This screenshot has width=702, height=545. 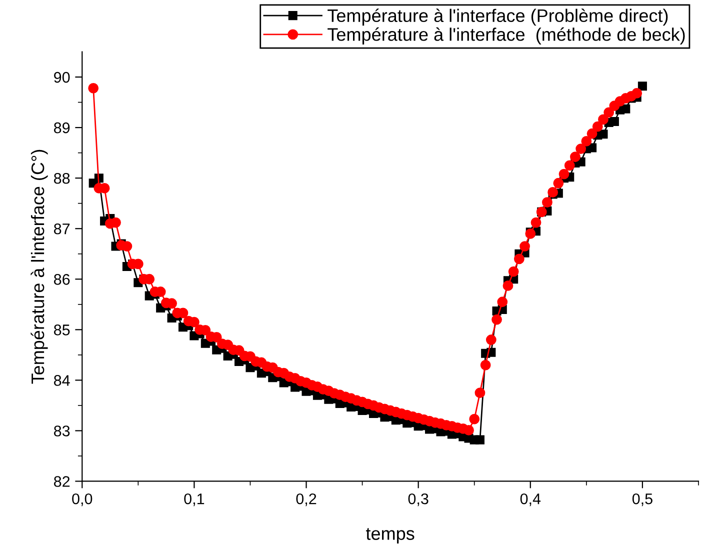 What do you see at coordinates (82, 499) in the screenshot?
I see `x-tick-label: 0,0` at bounding box center [82, 499].